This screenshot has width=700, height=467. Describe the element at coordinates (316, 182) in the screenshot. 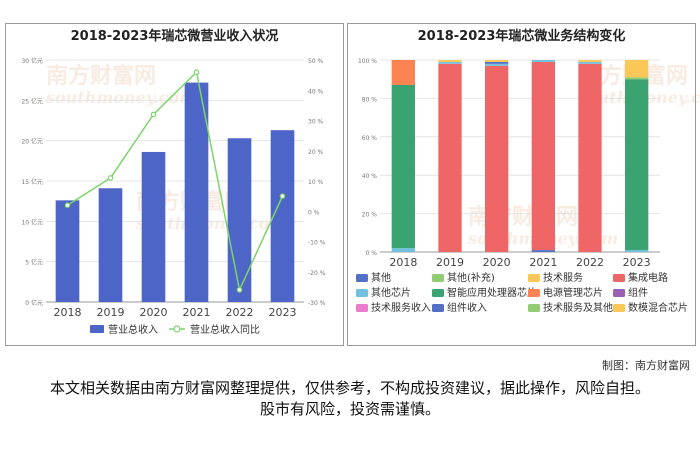

I see `y2-tick-label: 10 %` at that location.